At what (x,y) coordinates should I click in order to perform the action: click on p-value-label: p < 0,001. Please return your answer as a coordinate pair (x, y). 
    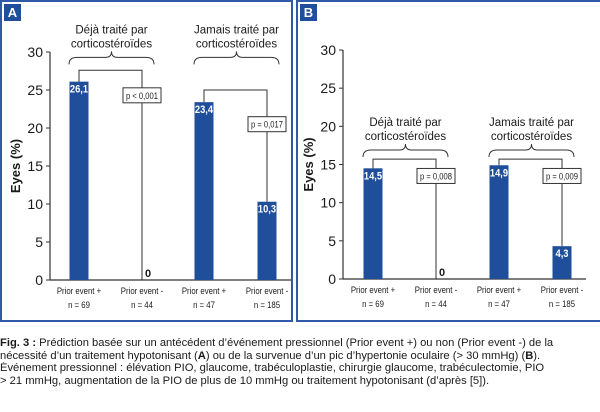
    Looking at the image, I should click on (142, 95).